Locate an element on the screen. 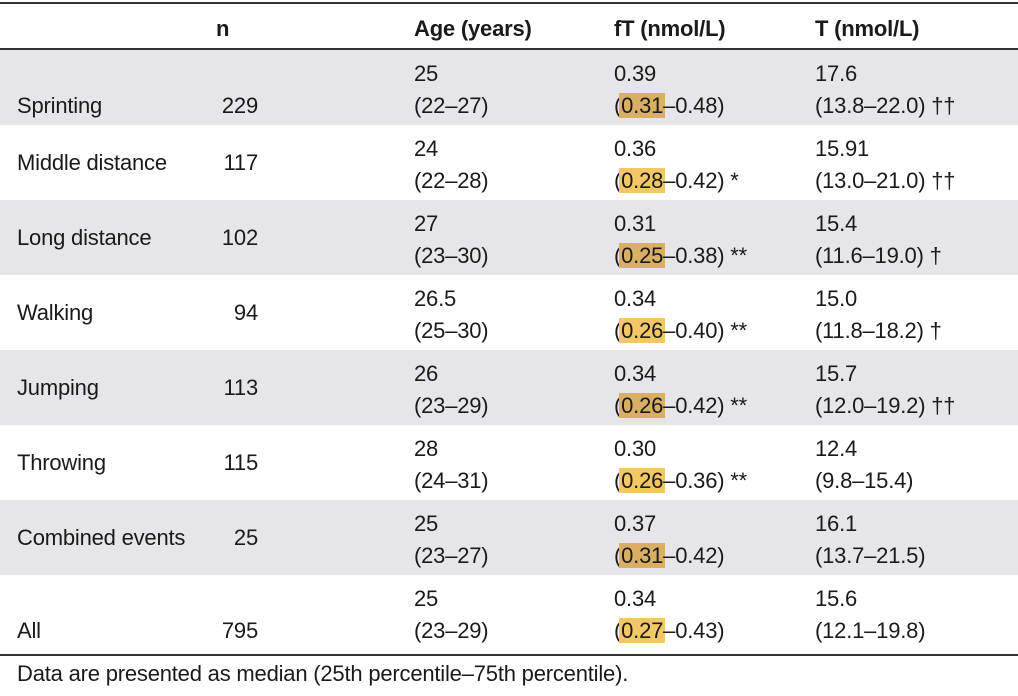 This screenshot has height=696, width=1018. ft-median: 0.31 is located at coordinates (635, 223).